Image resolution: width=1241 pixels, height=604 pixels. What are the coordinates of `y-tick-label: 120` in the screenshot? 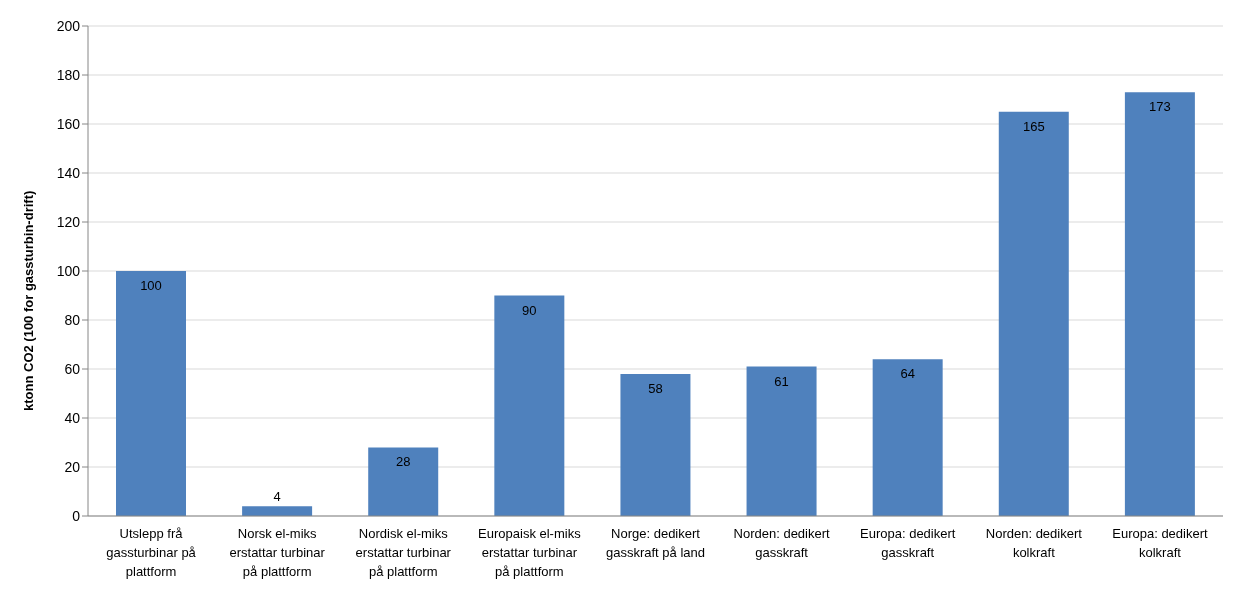 It's located at (68, 221).